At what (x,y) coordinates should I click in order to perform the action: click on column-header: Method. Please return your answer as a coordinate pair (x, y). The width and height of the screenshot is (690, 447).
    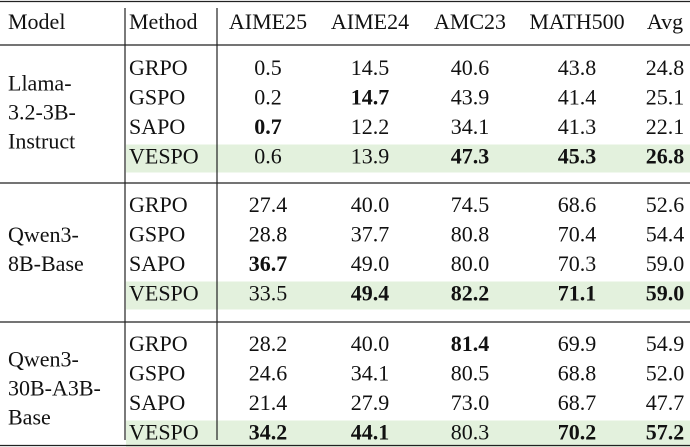
    Looking at the image, I should click on (163, 21).